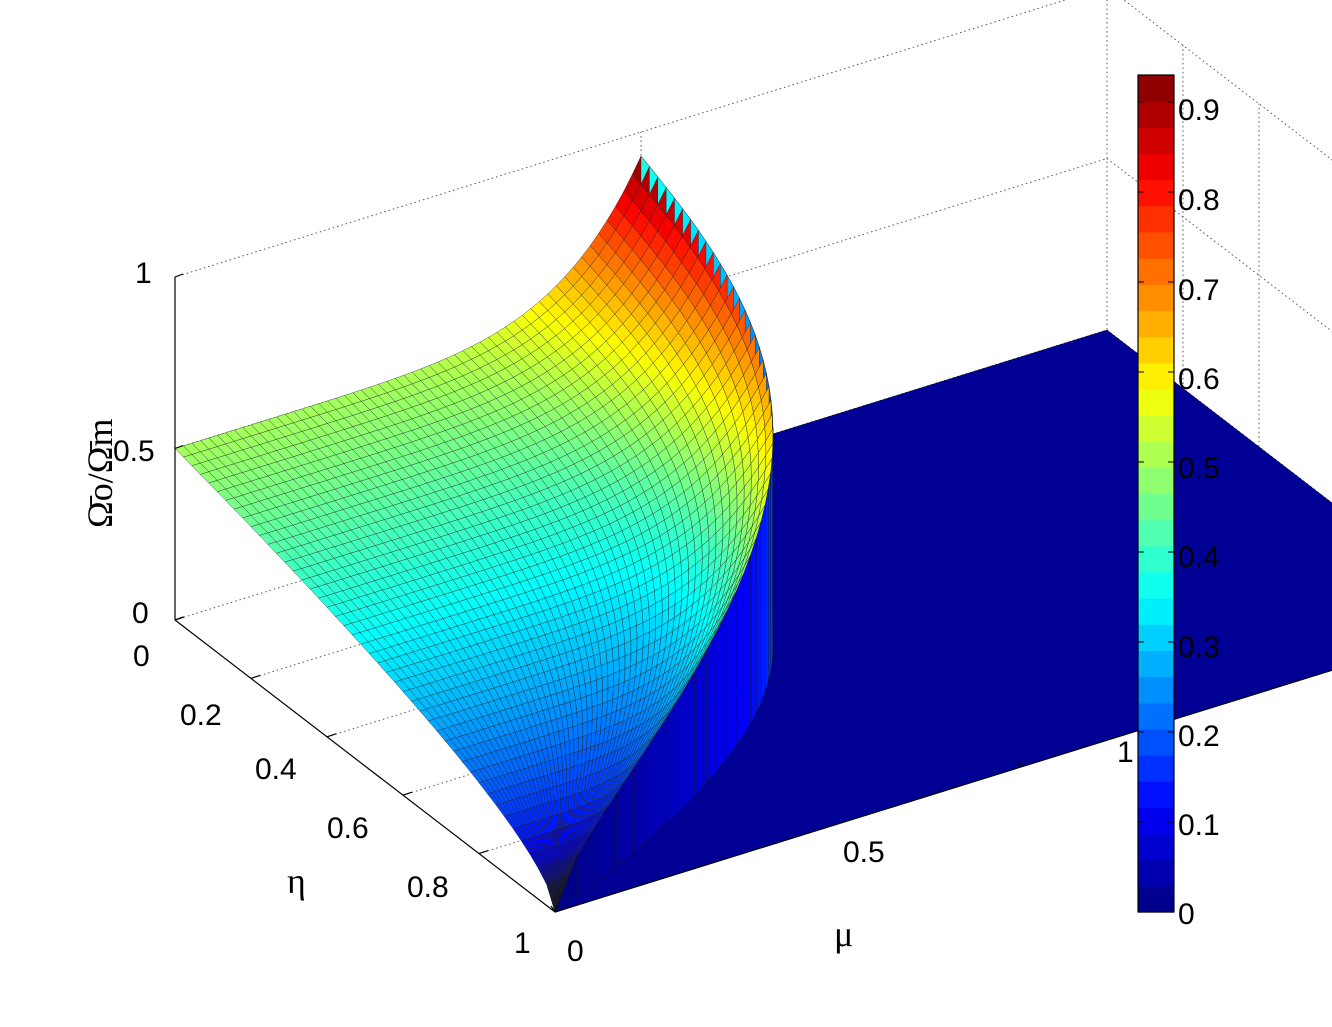 This screenshot has width=1332, height=1027. I want to click on colorbar-tick-label: 0.2, so click(1199, 736).